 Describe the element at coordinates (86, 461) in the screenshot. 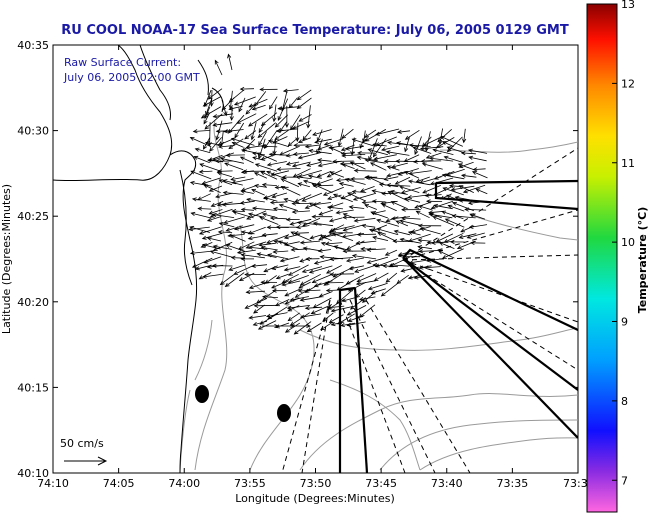

I see `scale-arrow` at that location.